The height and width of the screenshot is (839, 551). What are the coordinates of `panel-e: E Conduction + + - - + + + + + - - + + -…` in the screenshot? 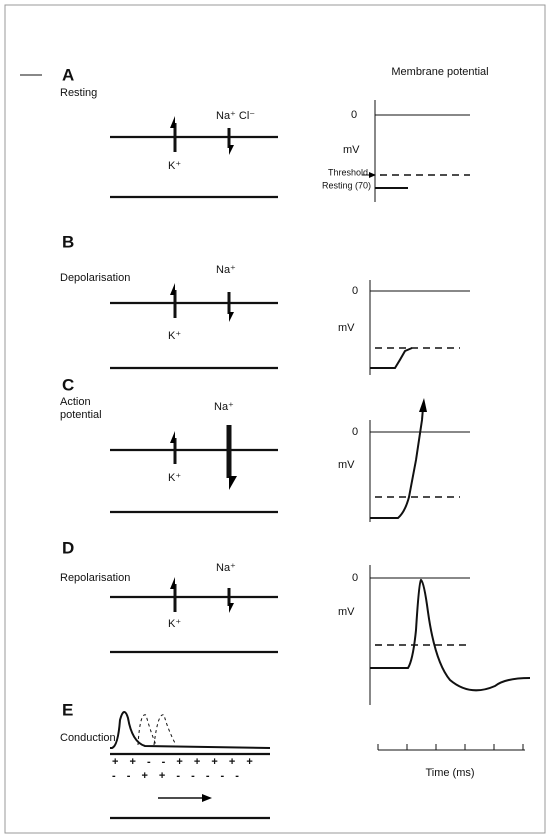 It's located at (165, 760).